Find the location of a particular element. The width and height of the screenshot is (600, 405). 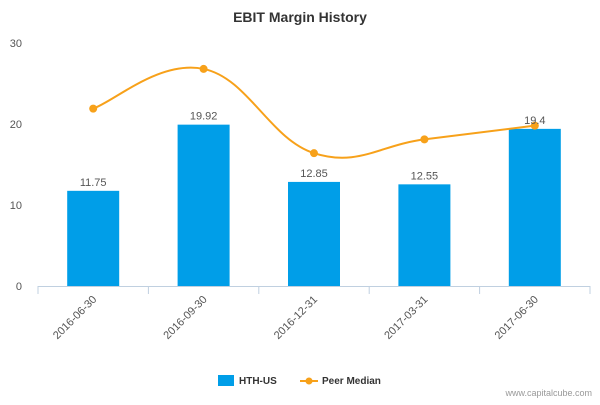

chart-title: EBIT Margin History is located at coordinates (300, 17).